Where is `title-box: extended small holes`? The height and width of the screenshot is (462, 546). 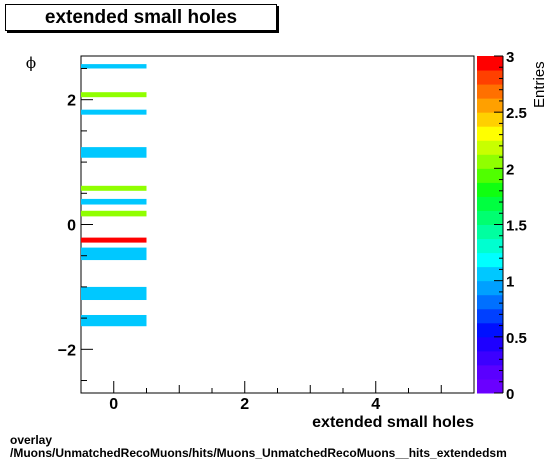 title-box: extended small holes is located at coordinates (141, 17).